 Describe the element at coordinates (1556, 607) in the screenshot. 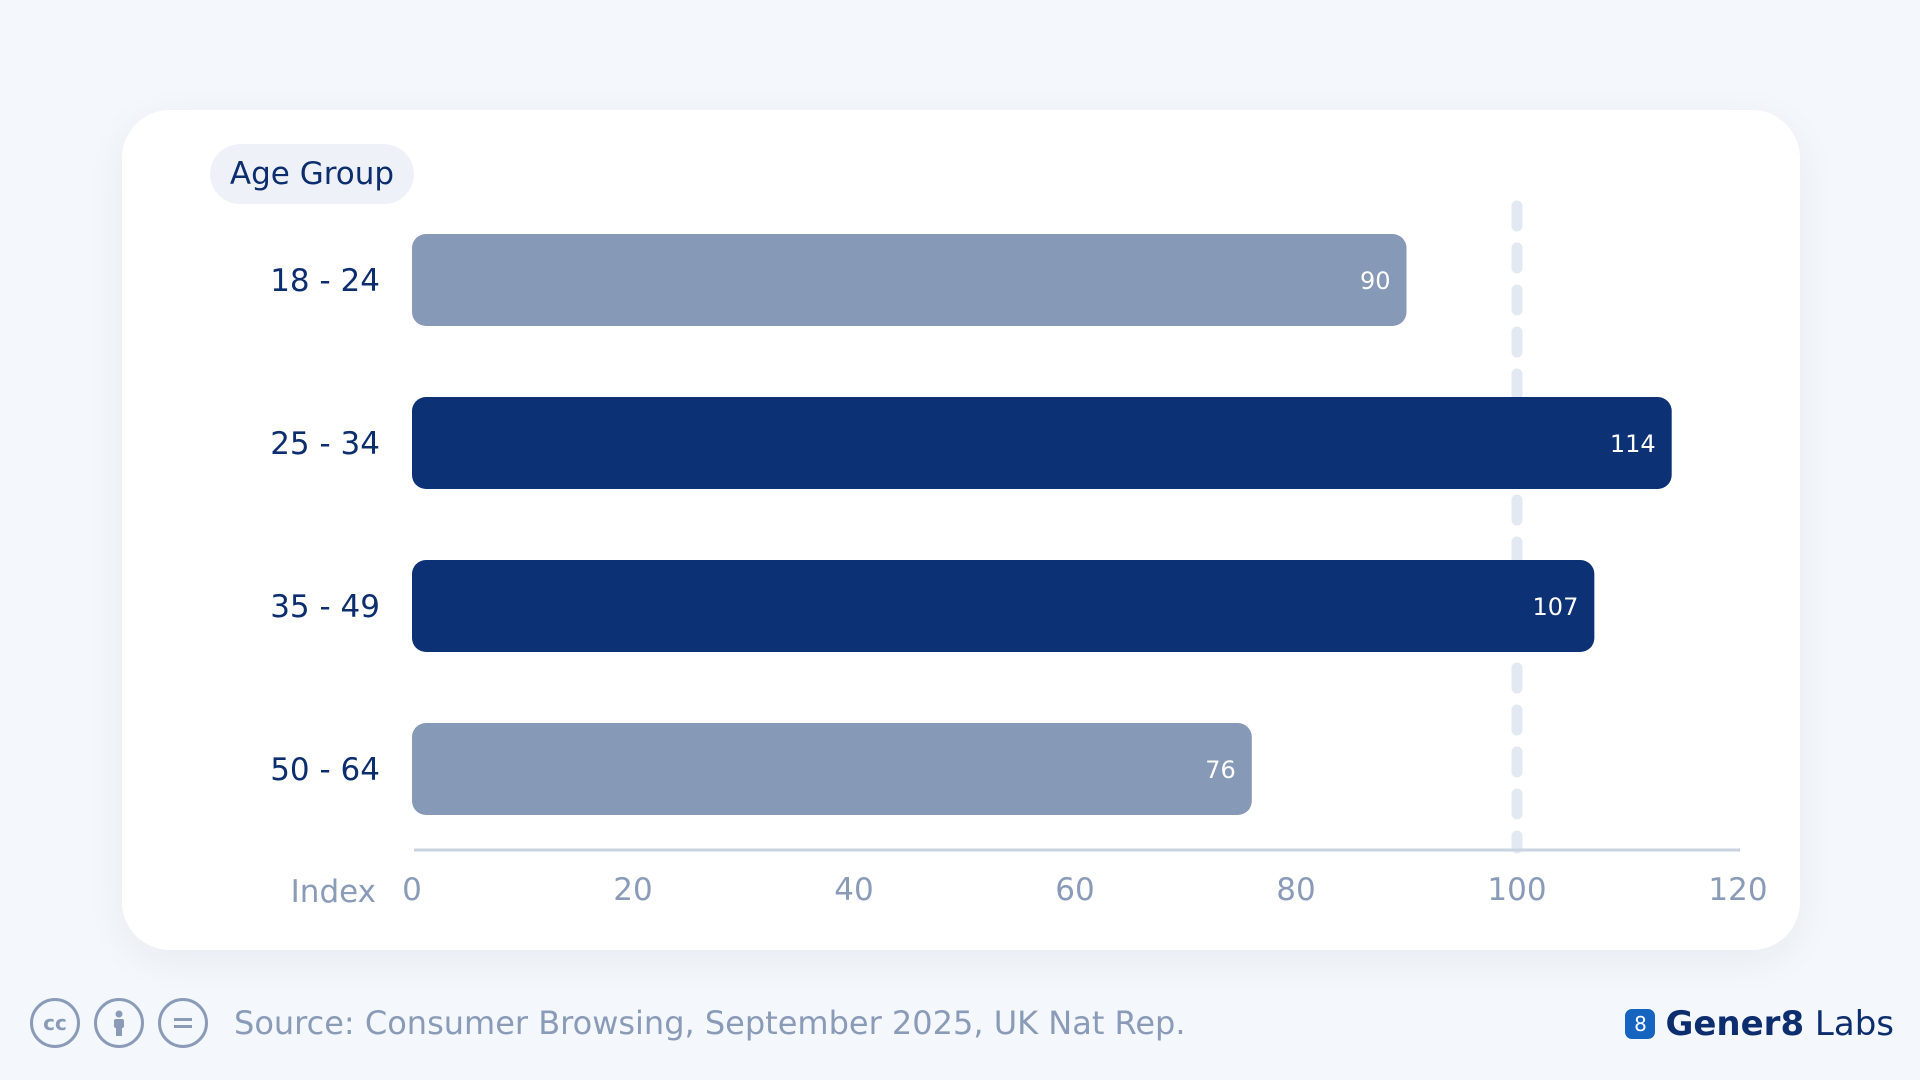

I see `bar-value-label: 107` at that location.